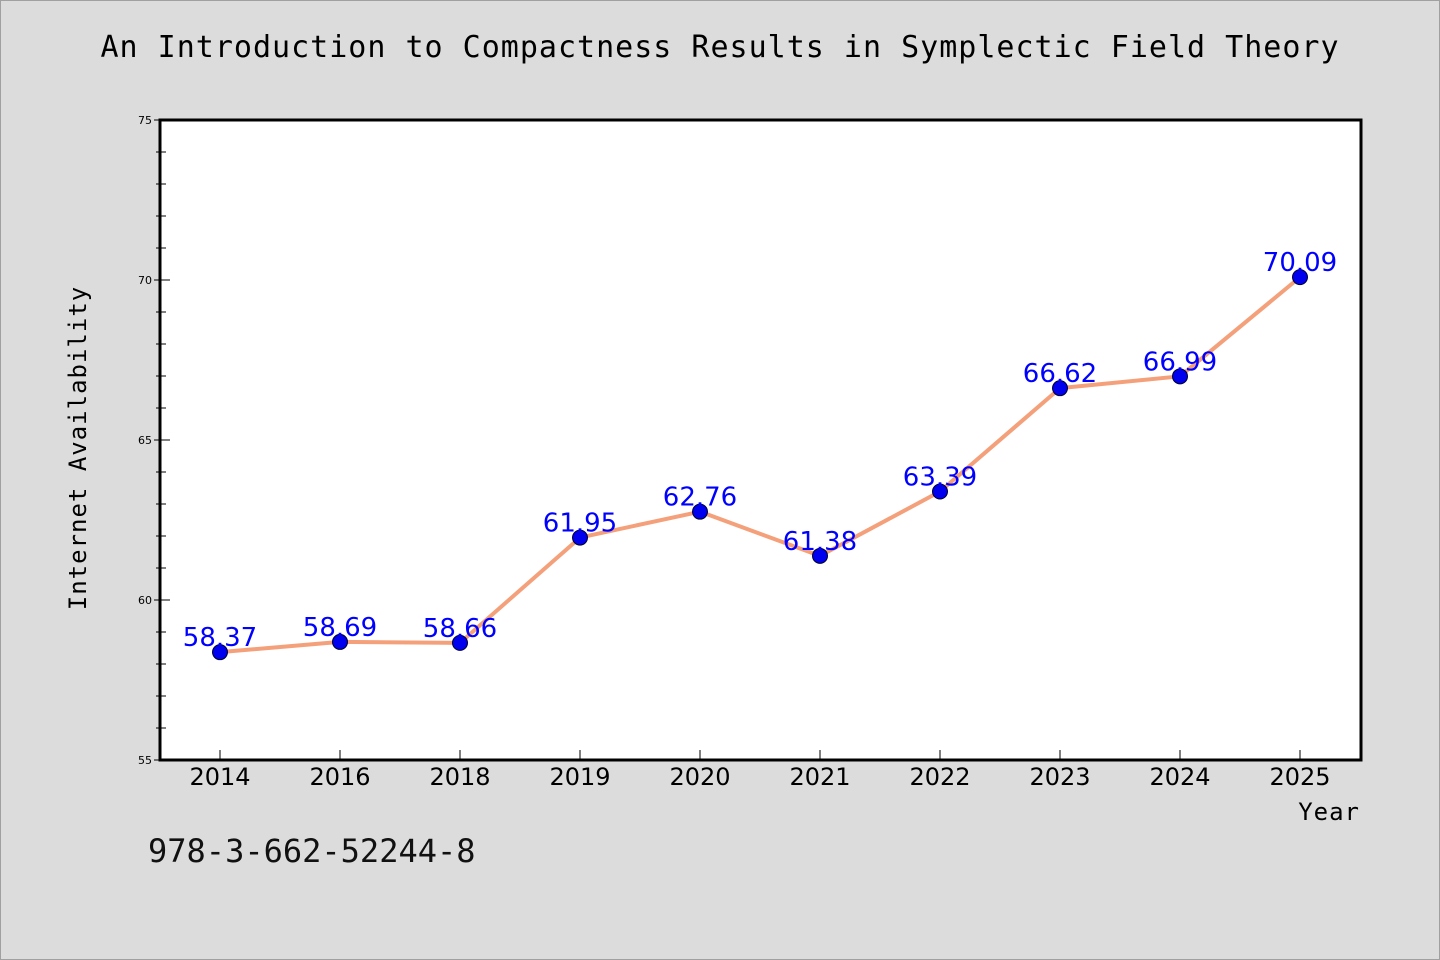 The height and width of the screenshot is (960, 1440). Describe the element at coordinates (820, 542) in the screenshot. I see `data-label: 61.38` at that location.